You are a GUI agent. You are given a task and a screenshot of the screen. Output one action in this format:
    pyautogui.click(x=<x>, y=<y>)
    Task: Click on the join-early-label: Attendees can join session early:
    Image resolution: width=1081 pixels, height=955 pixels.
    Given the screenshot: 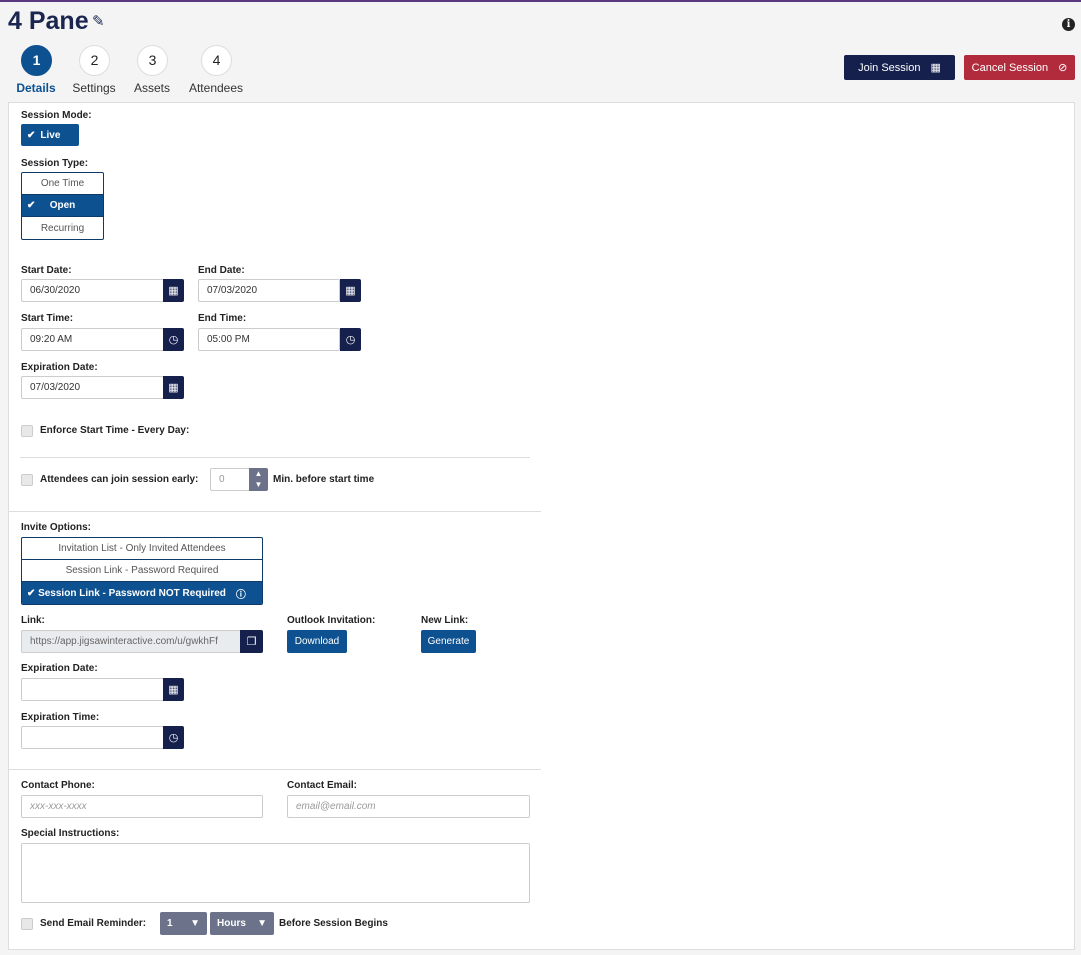 What is the action you would take?
    pyautogui.click(x=119, y=479)
    